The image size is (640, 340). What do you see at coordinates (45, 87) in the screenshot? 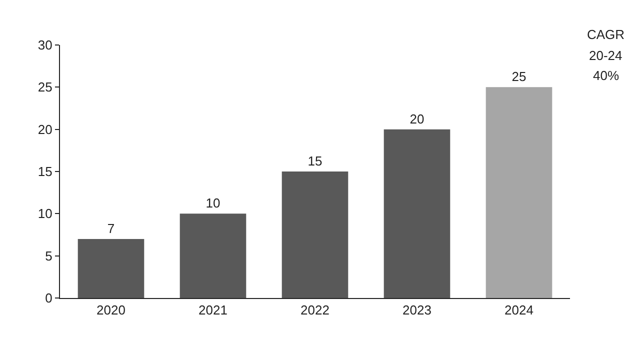
I see `y-tick-label: 25` at bounding box center [45, 87].